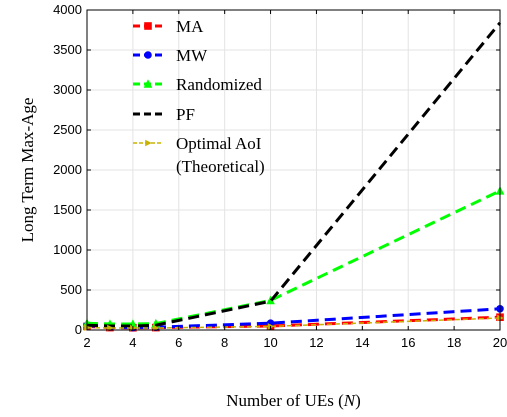 Image resolution: width=507 pixels, height=417 pixels. I want to click on y-tick-label: 2000, so click(67, 169).